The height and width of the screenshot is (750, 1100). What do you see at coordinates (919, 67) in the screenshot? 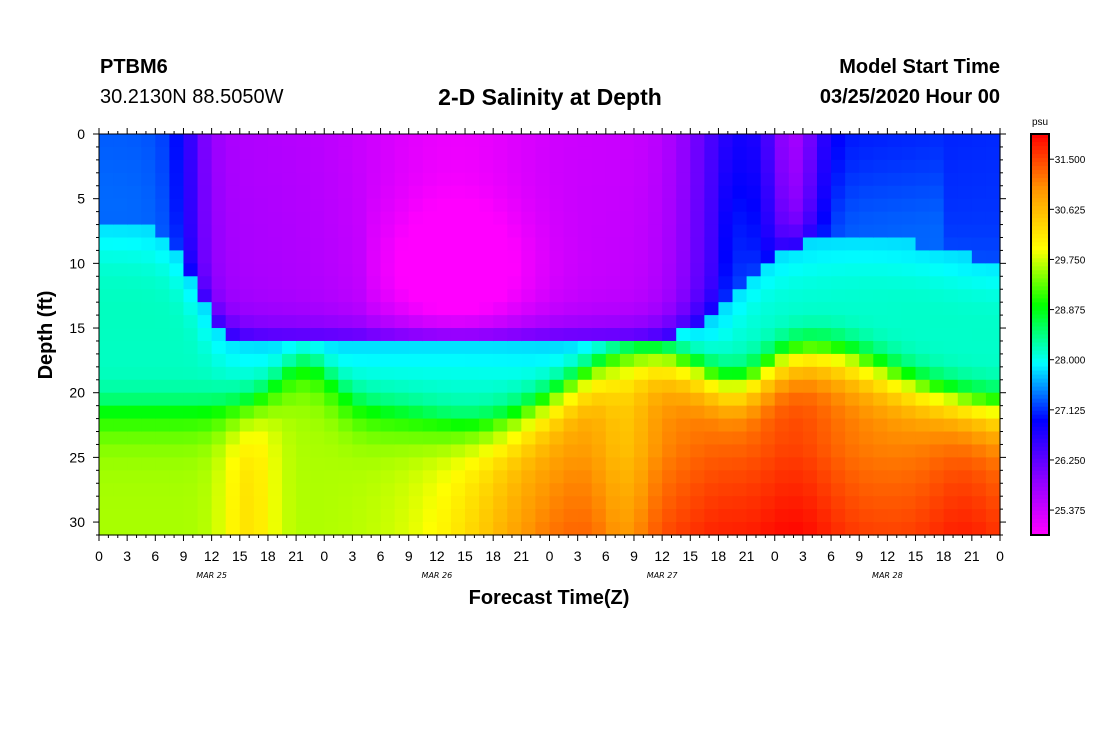
I see `model-start-label: Model Start Time` at bounding box center [919, 67].